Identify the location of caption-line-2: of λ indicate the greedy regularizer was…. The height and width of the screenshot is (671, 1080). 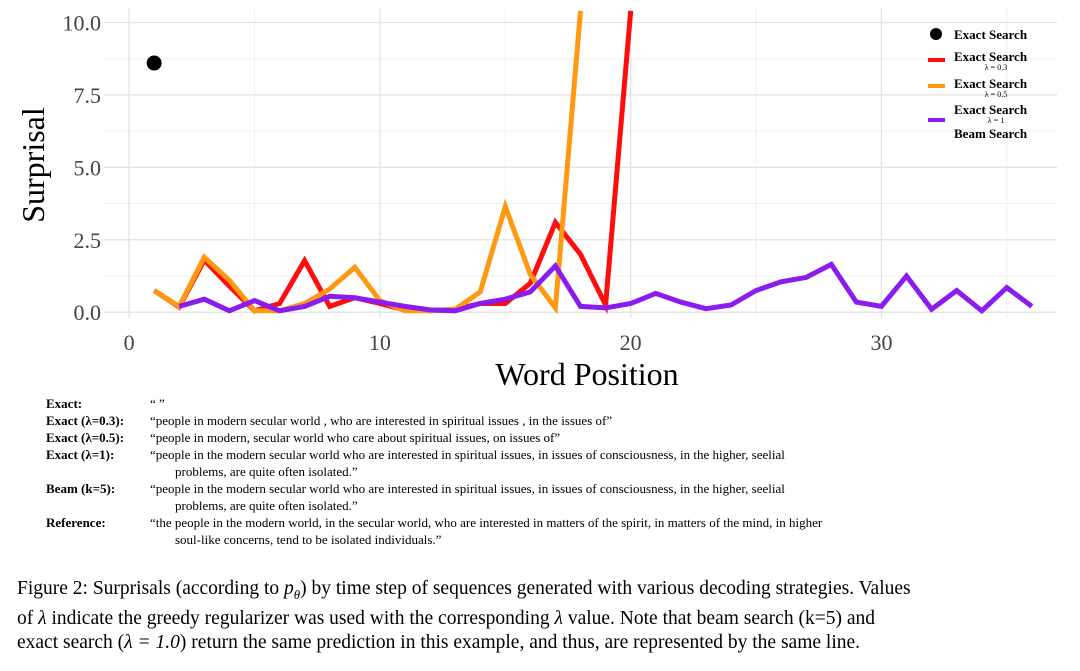
(545, 619).